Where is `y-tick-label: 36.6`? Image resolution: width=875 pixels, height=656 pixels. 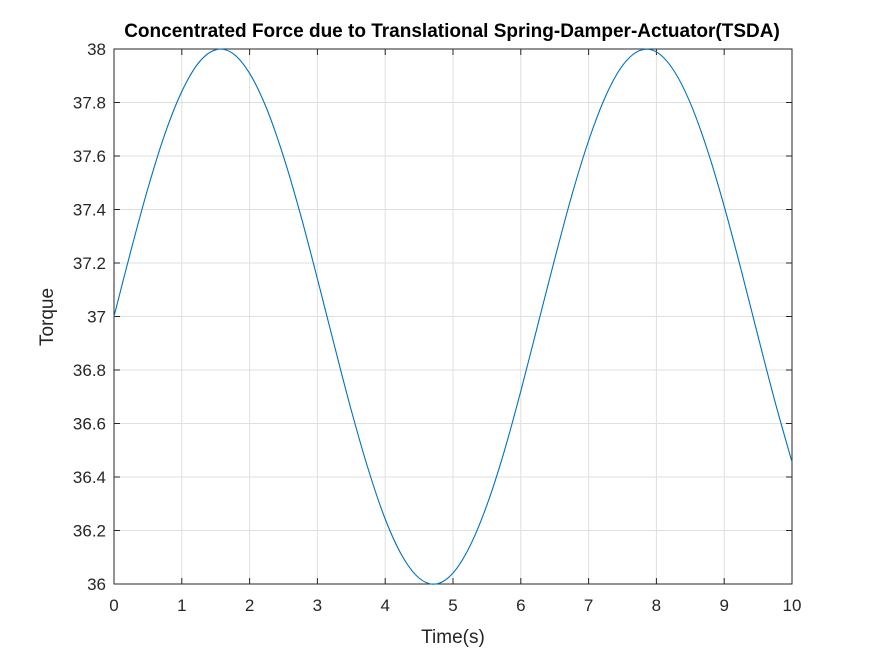 y-tick-label: 36.6 is located at coordinates (89, 424).